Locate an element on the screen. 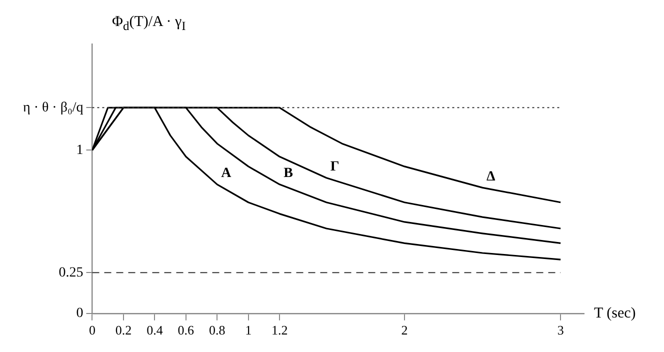 Image resolution: width=664 pixels, height=352 pixels. y-tick-label: 0.25 is located at coordinates (71, 272).